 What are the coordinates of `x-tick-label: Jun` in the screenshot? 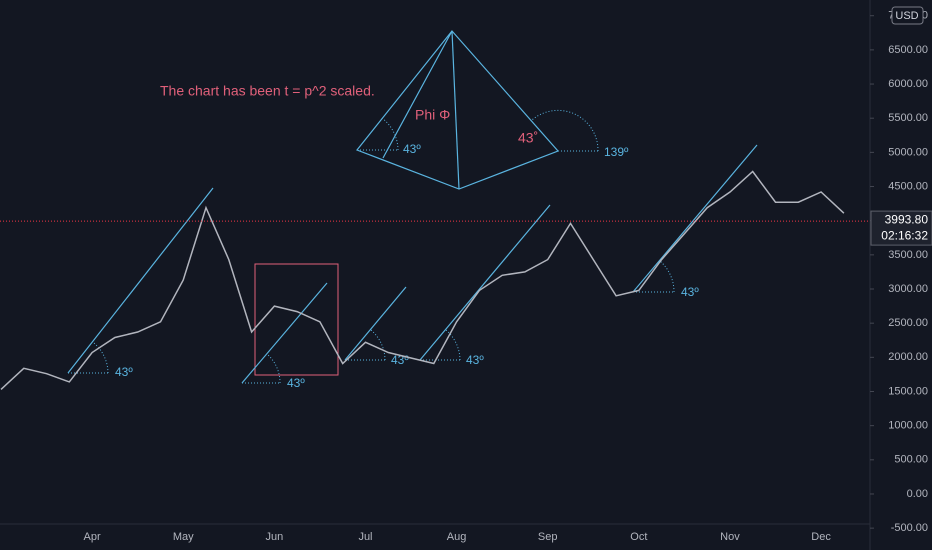 It's located at (274, 537).